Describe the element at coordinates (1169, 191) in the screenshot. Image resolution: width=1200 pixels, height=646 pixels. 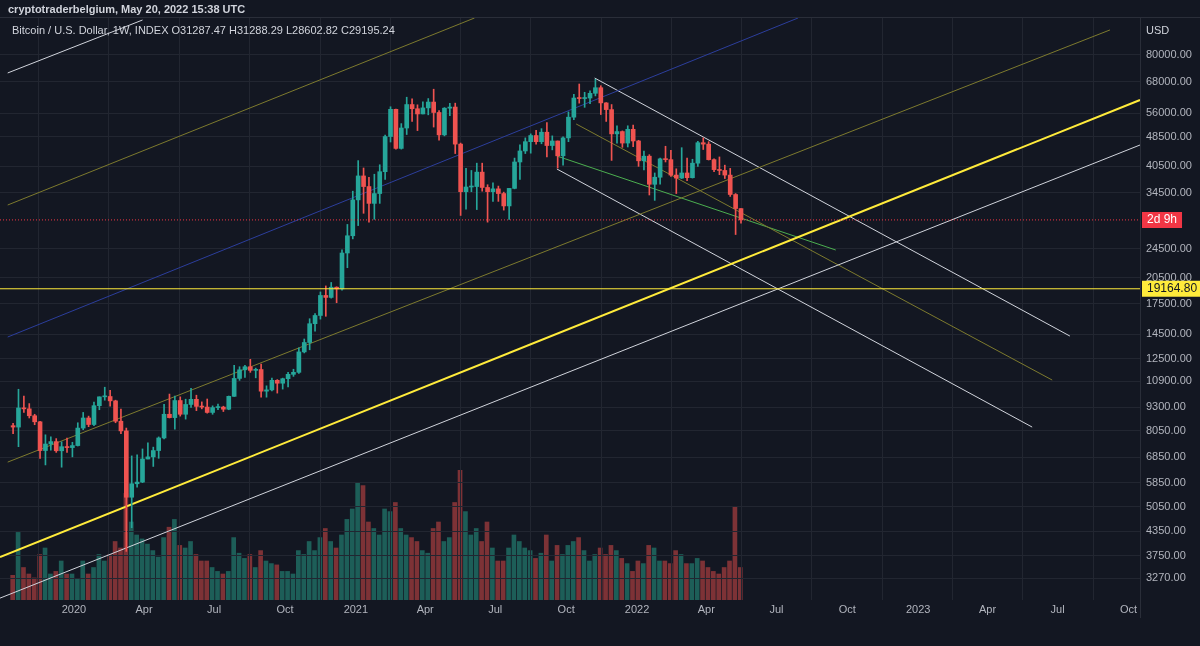
I see `y-tick-label: 34500.00` at that location.